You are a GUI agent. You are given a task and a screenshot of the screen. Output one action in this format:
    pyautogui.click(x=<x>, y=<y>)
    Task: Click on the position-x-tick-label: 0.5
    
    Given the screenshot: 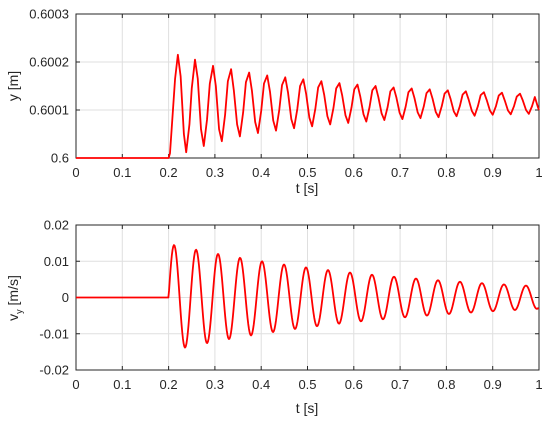 What is the action you would take?
    pyautogui.click(x=307, y=172)
    